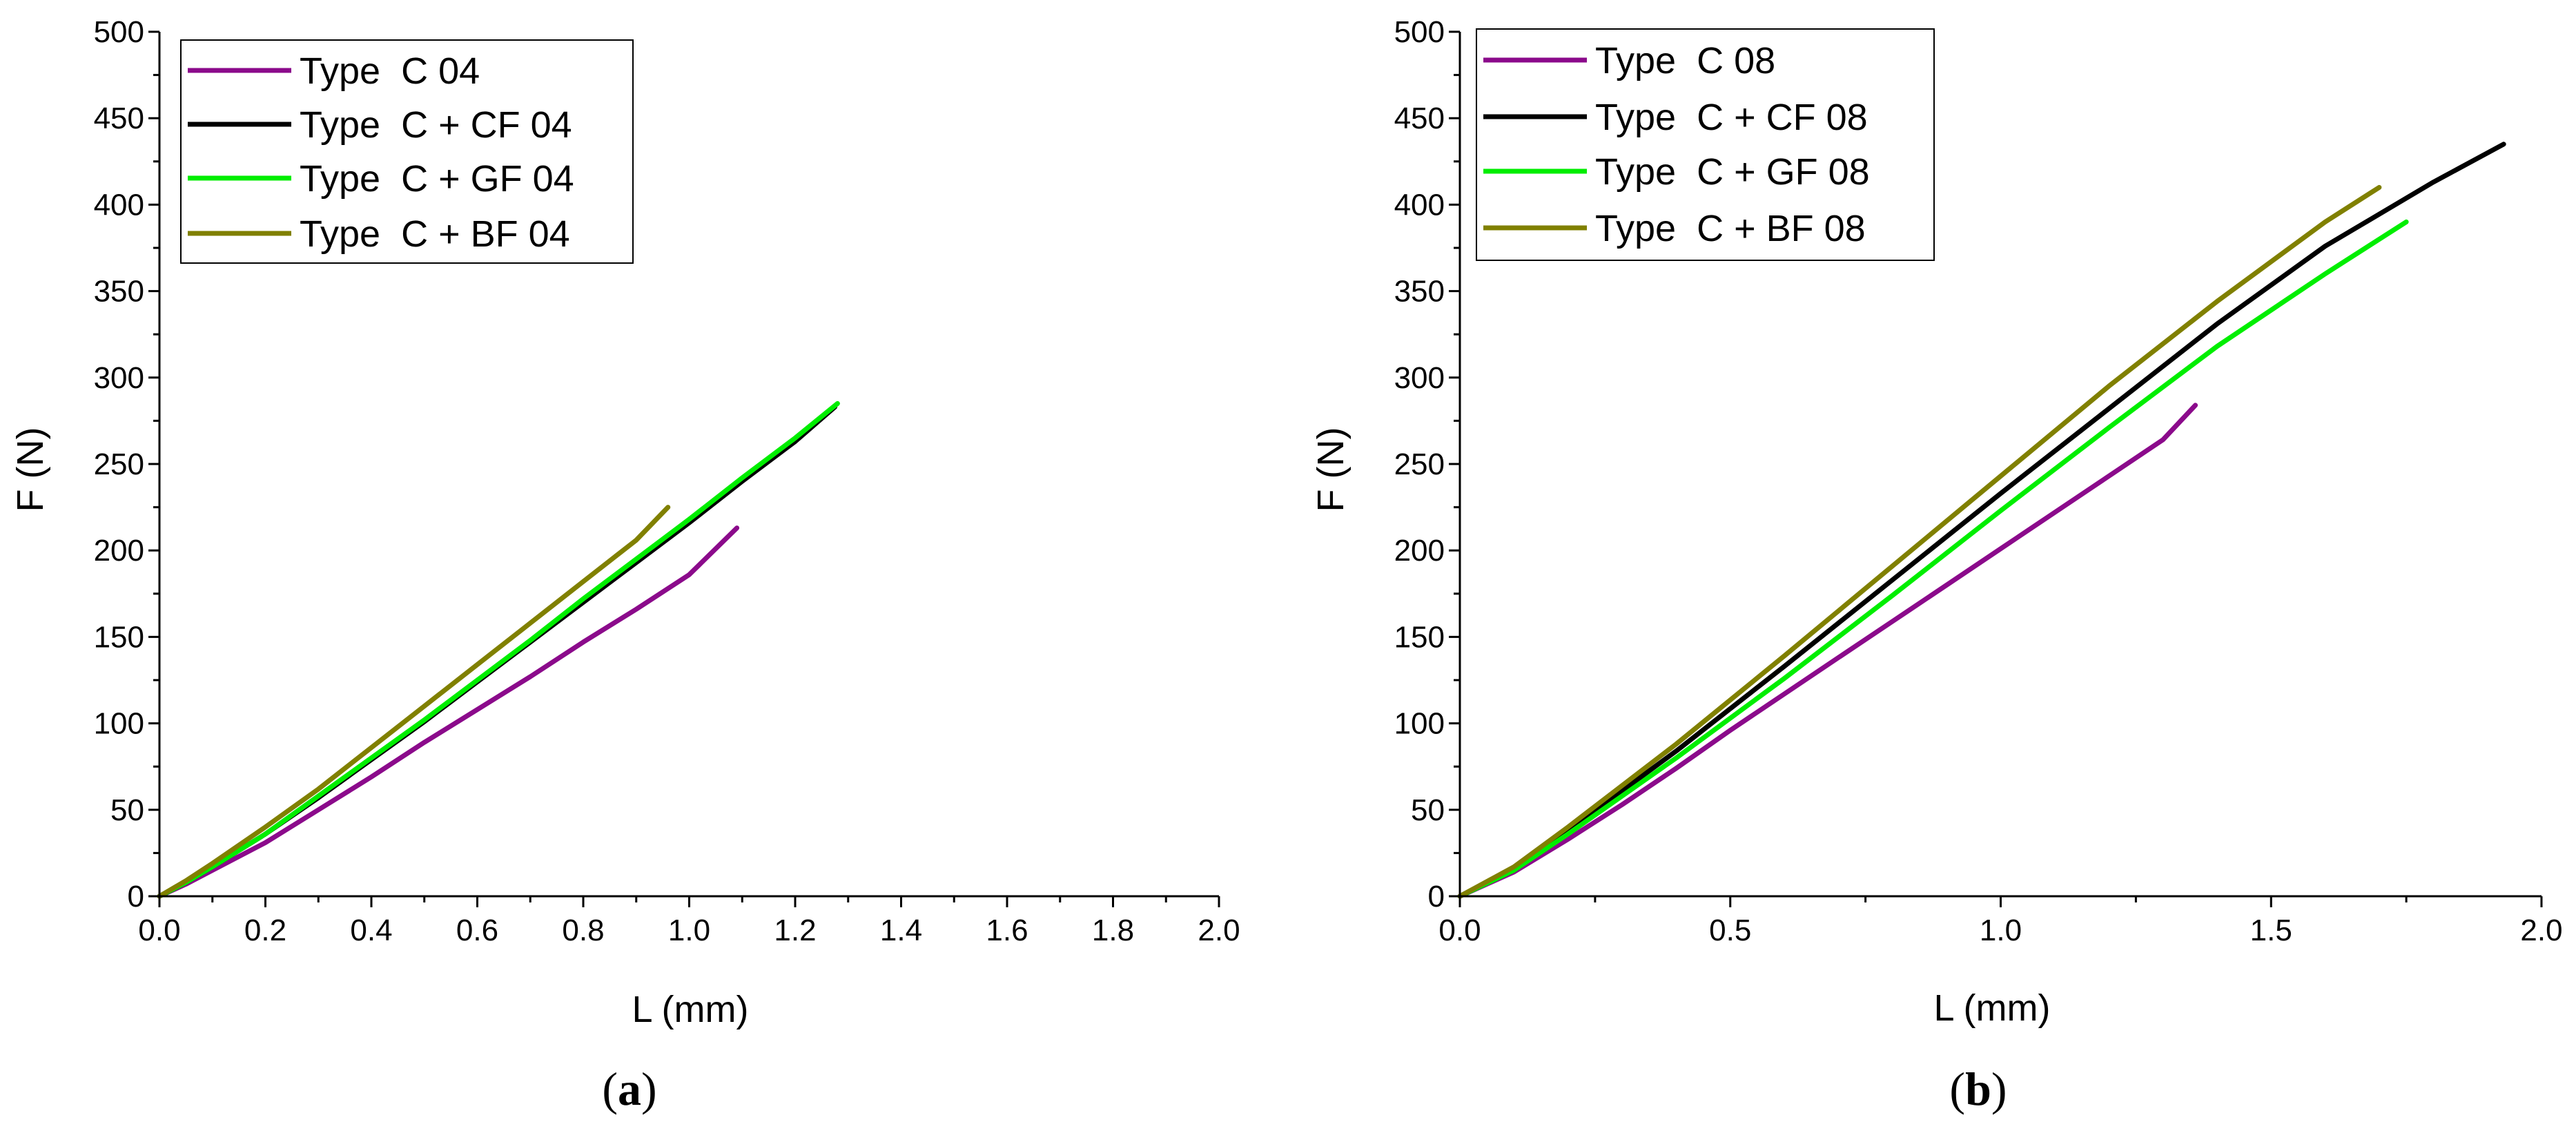 This screenshot has height=1131, width=2576. Describe the element at coordinates (265, 930) in the screenshot. I see `x-tick-label-a-1: 0.2` at that location.